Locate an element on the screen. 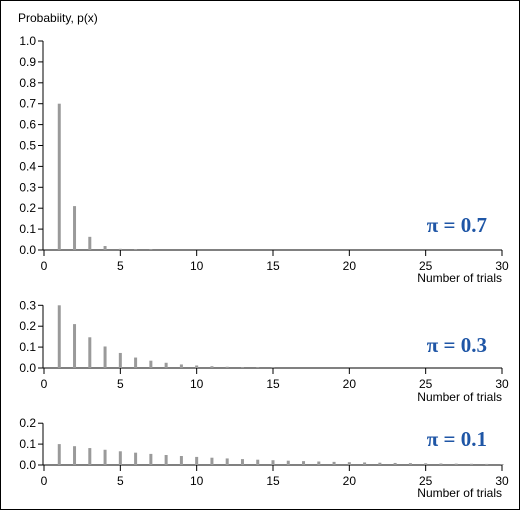  x-tick-label-0-4: 20 is located at coordinates (350, 266).